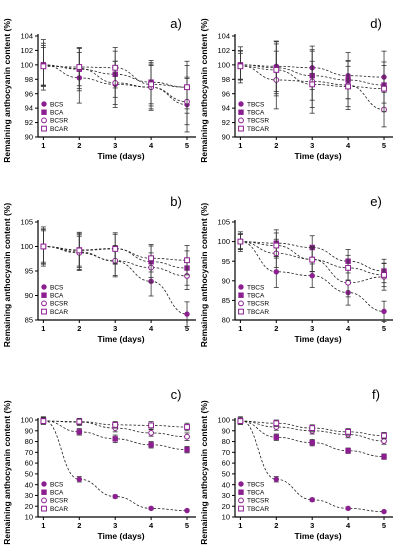 The width and height of the screenshot is (414, 550). What do you see at coordinates (241, 484) in the screenshot?
I see `legend-marker-tbcs` at bounding box center [241, 484].